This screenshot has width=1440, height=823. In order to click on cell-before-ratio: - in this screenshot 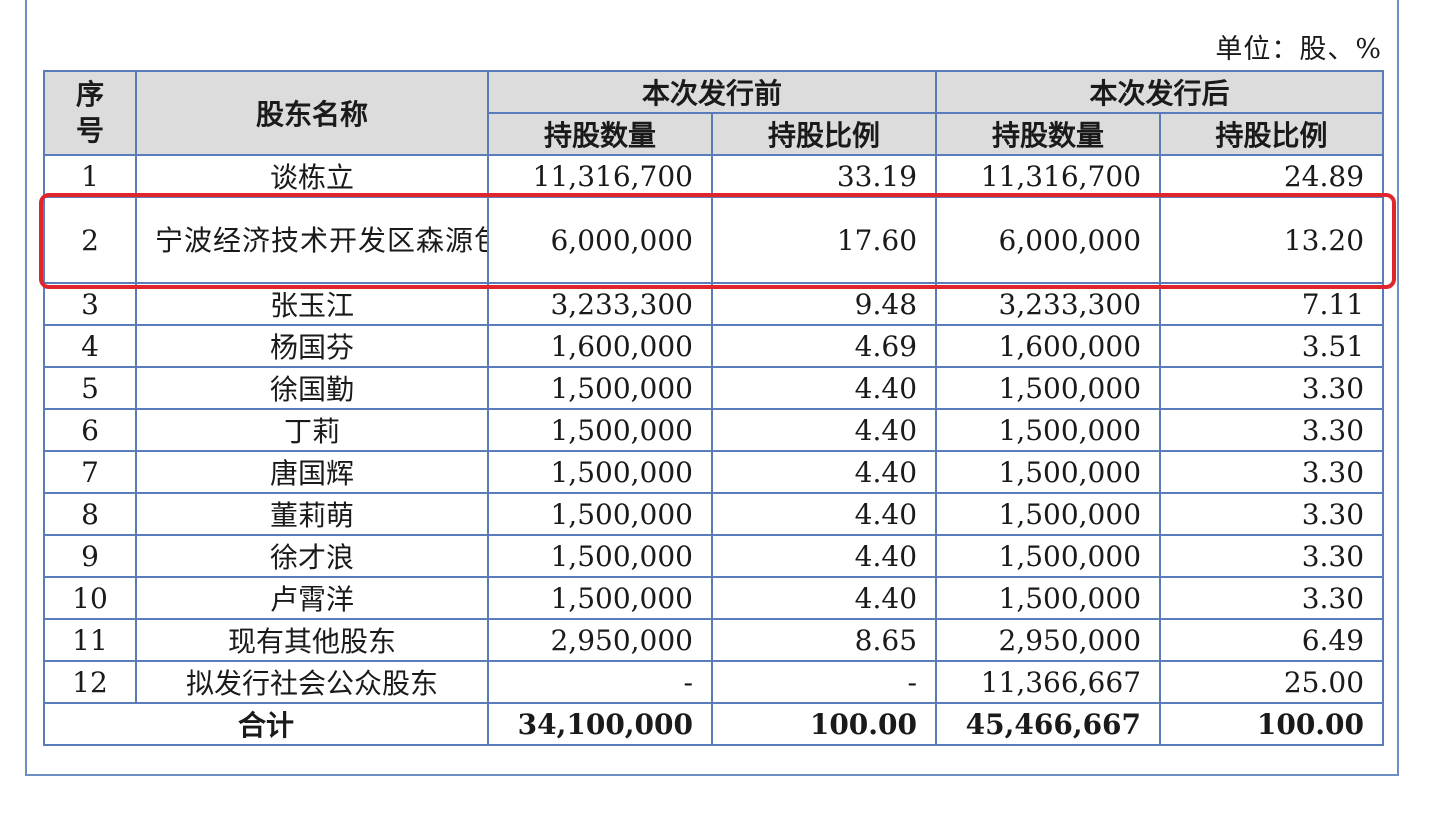, I will do `click(824, 682)`.